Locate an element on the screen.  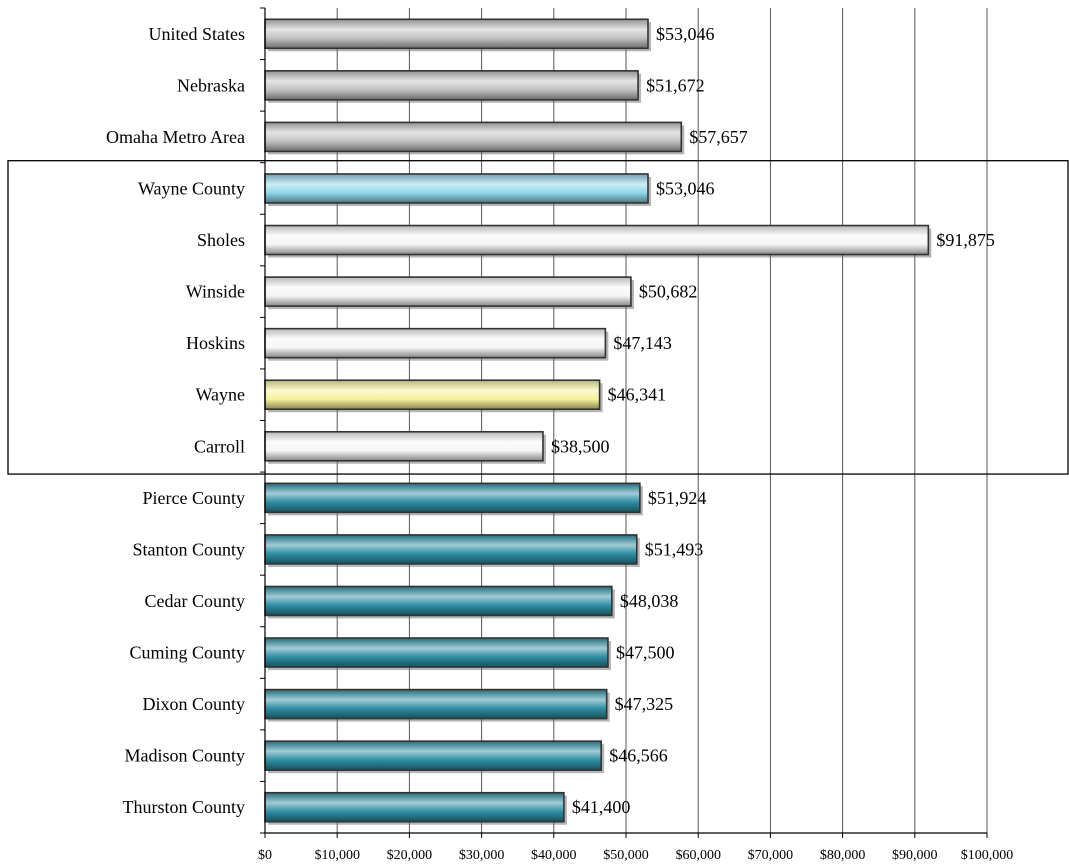
category-label: Pierce County is located at coordinates (194, 498).